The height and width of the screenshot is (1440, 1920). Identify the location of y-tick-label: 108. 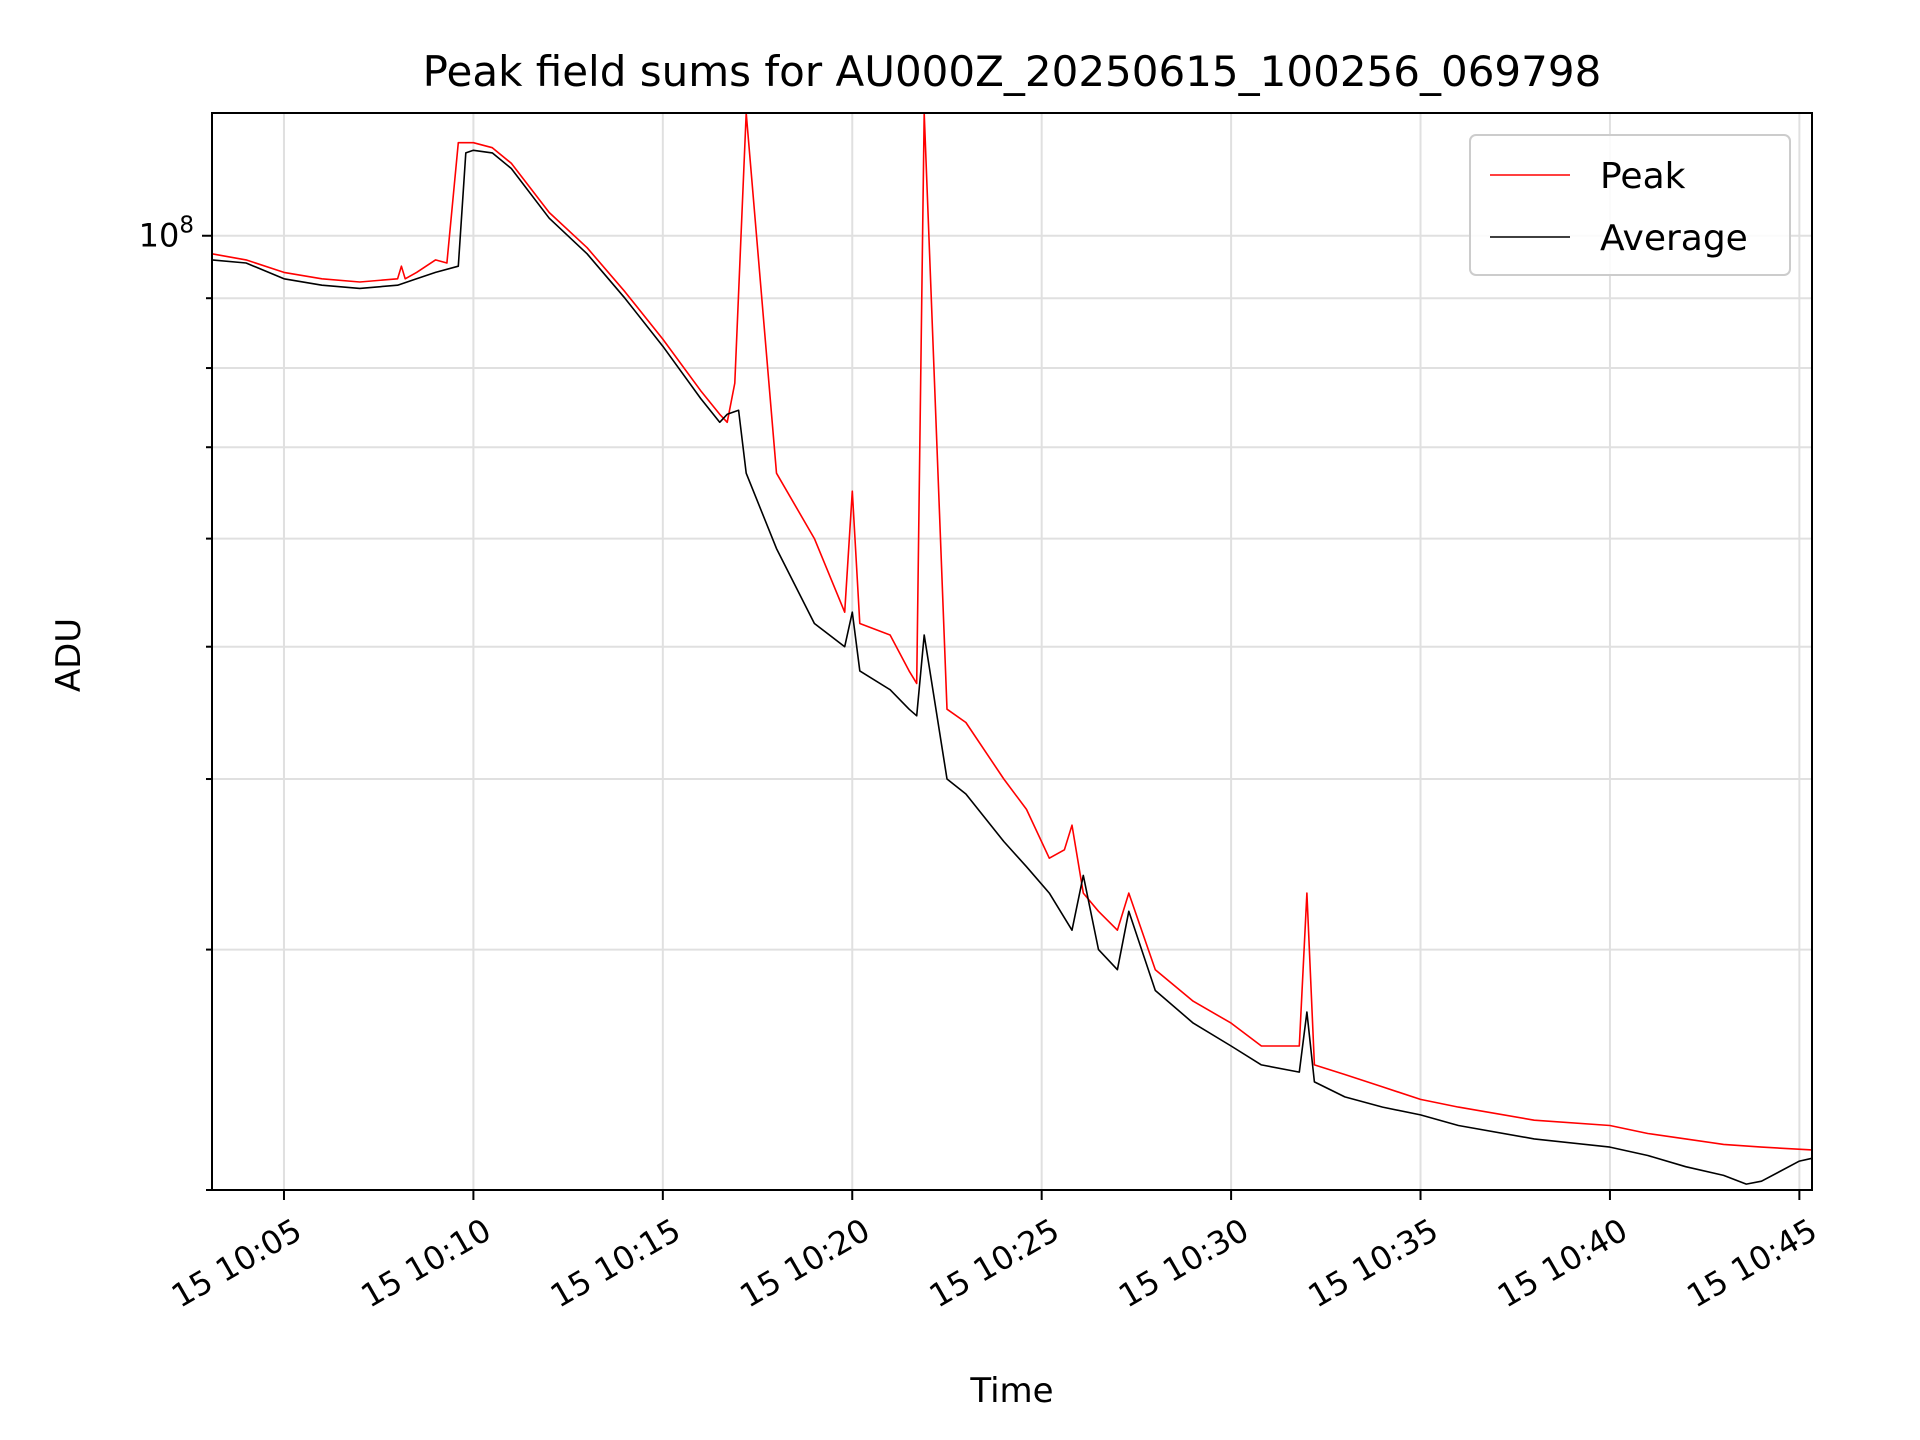
(166, 234).